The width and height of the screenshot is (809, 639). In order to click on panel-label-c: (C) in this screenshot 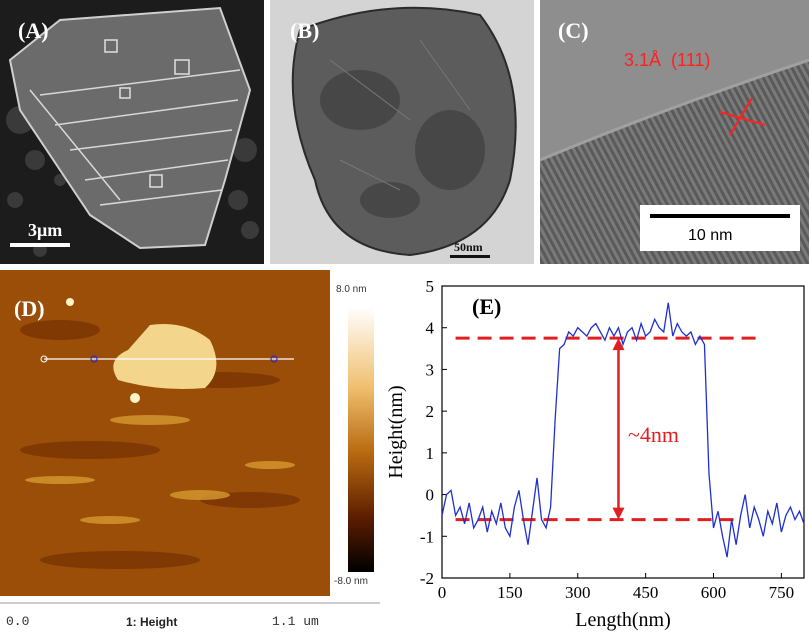, I will do `click(573, 30)`.